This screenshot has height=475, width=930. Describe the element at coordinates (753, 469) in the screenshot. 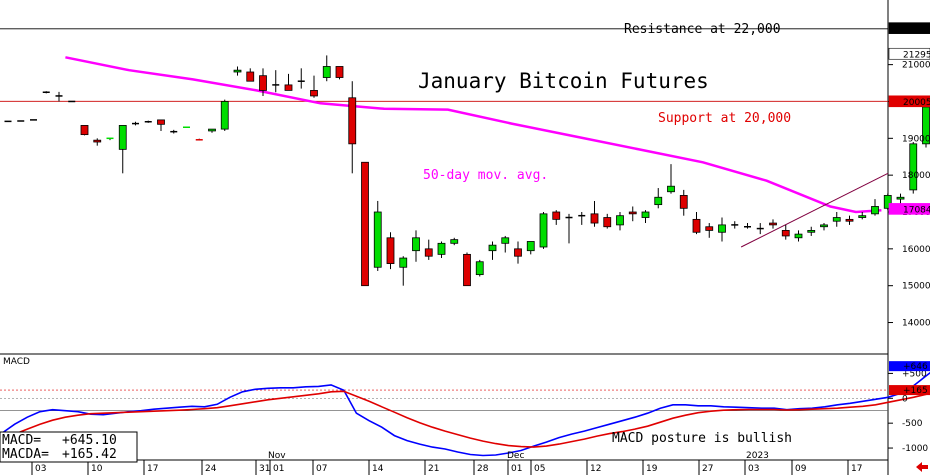

I see `x-tick-label: 03` at that location.